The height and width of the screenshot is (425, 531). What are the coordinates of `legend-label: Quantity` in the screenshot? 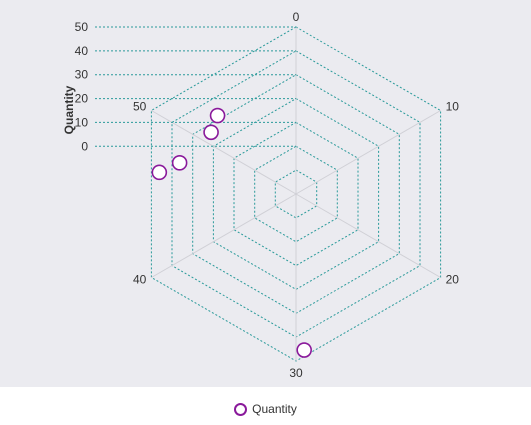 It's located at (274, 409).